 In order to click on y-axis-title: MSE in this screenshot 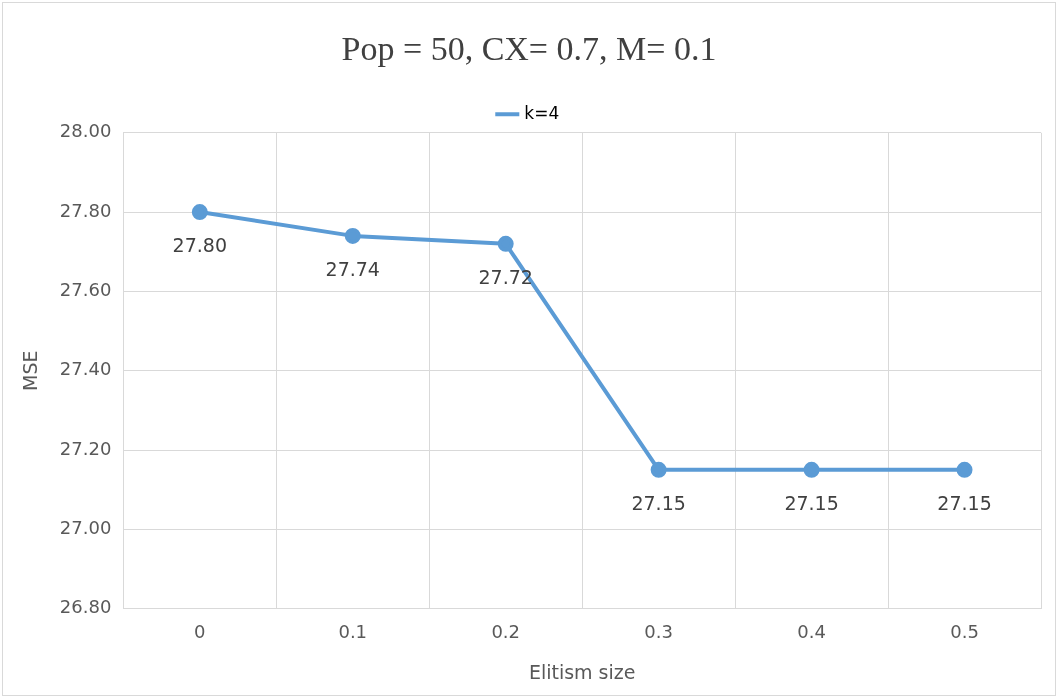, I will do `click(30, 370)`.